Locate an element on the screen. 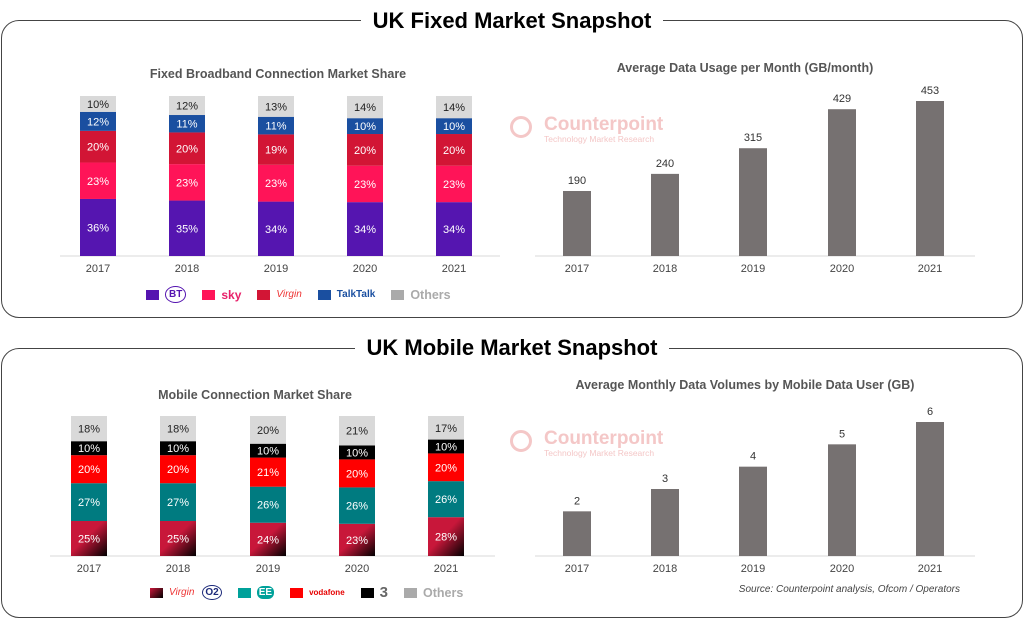  watermark-name: Counterpoint is located at coordinates (604, 438).